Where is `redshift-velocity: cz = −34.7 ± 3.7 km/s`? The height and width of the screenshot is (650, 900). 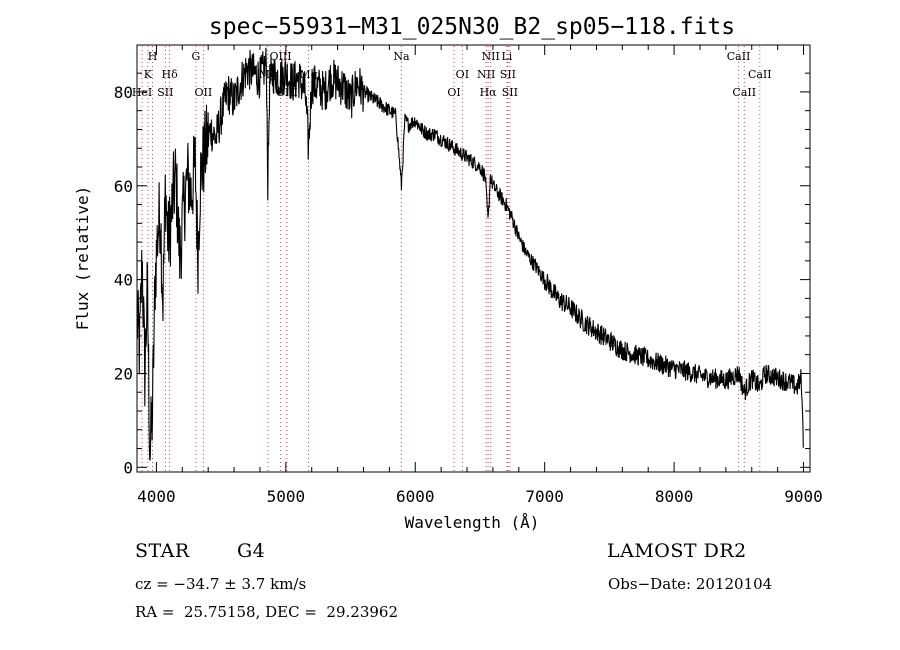
redshift-velocity: cz = −34.7 ± 3.7 km/s is located at coordinates (221, 584).